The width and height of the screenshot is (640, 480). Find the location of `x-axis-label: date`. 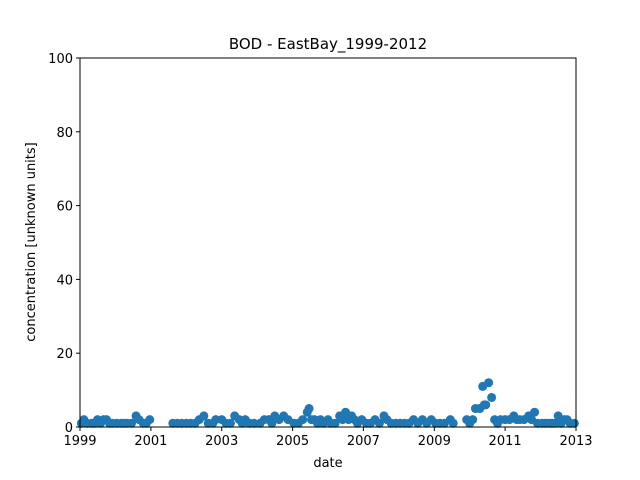

x-axis-label: date is located at coordinates (327, 463).